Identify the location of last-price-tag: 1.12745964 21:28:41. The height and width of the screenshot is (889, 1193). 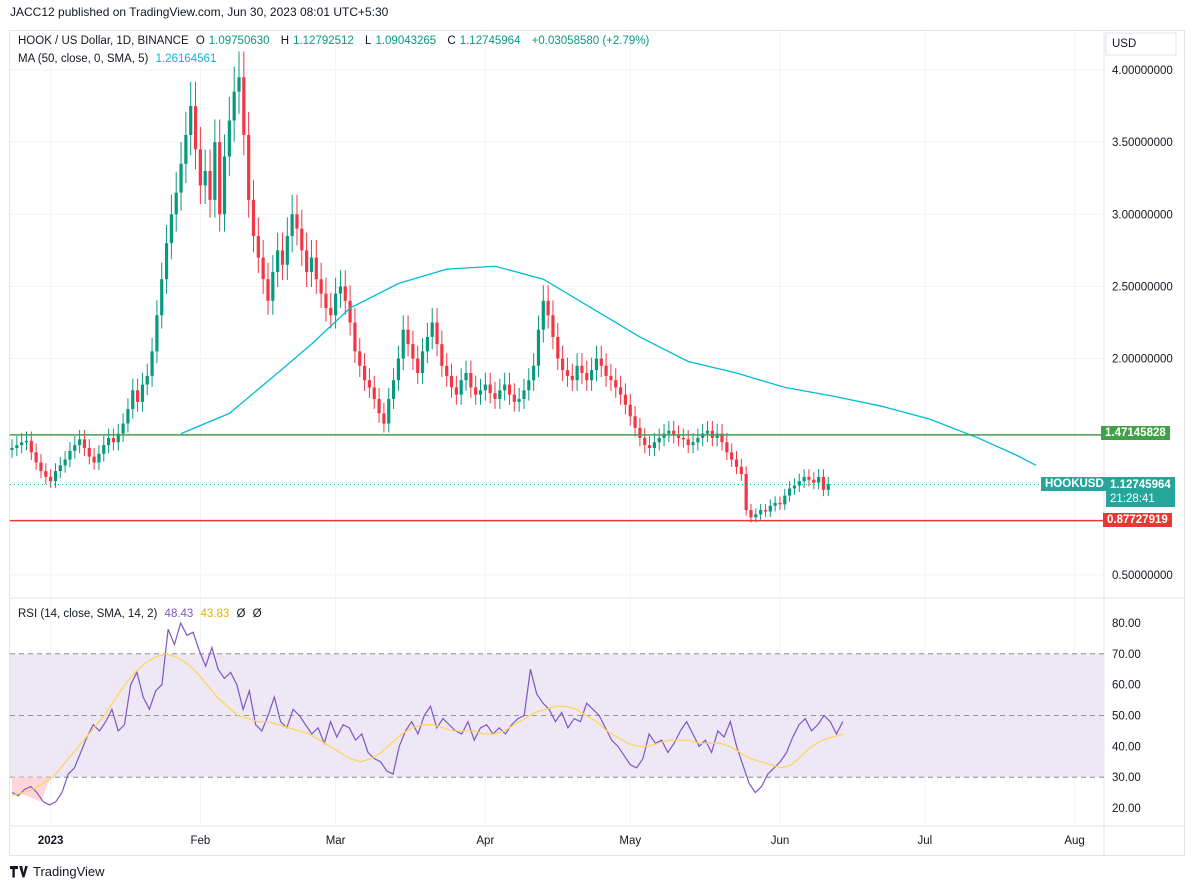
(1140, 492).